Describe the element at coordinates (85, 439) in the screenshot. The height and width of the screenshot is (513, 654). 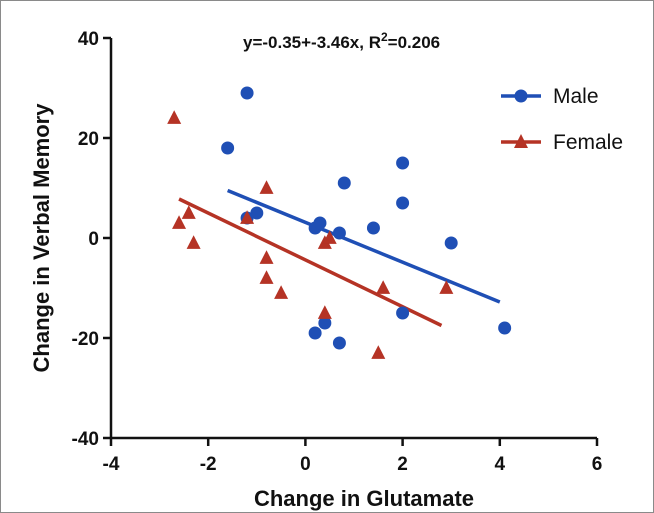
I see `y-tick-label: -40` at that location.